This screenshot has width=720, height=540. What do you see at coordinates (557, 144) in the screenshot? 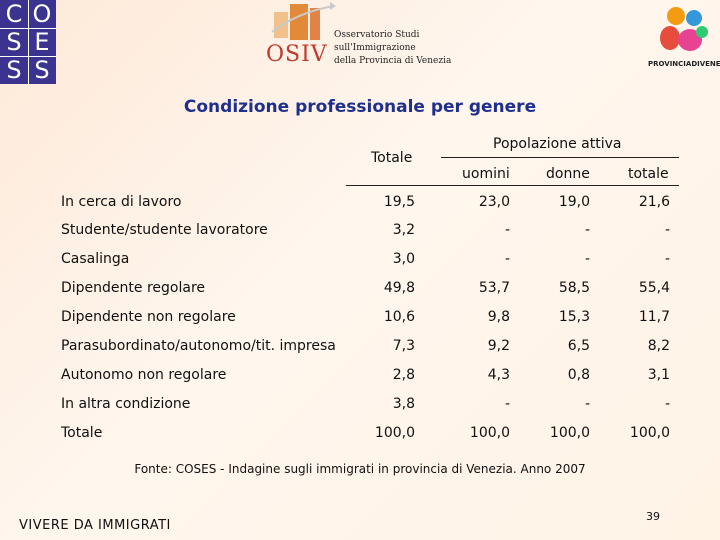
I see `header-popolazione-attiva: Popolazione attiva` at bounding box center [557, 144].